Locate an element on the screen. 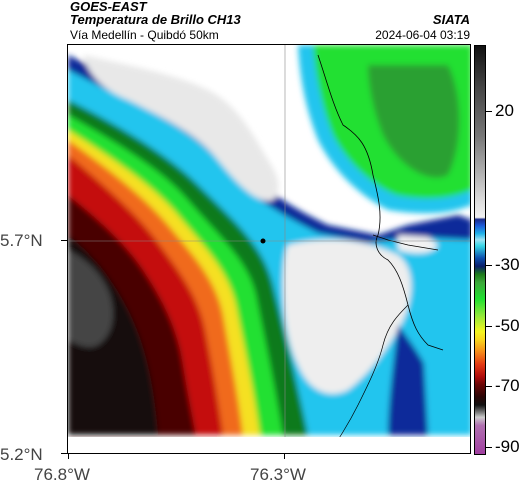 This screenshot has height=491, width=526. lon-label: 76.8°W is located at coordinates (62, 474).